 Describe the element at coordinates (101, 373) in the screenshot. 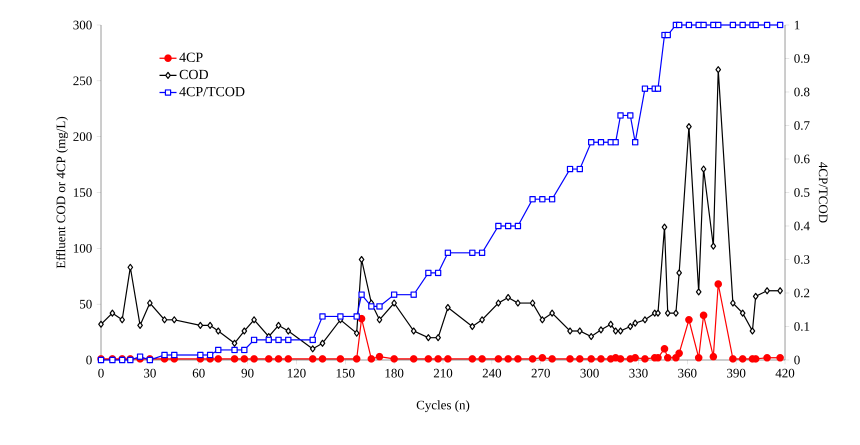

I see `x-tick-label: 0` at that location.